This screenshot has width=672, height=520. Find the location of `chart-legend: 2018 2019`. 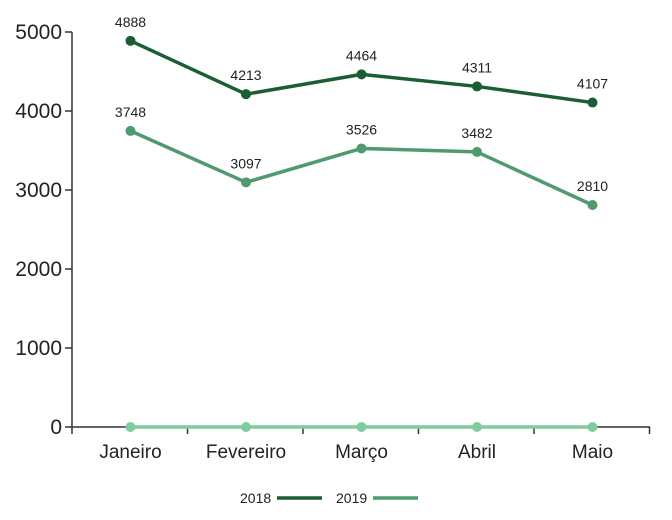

chart-legend: 2018 2019 is located at coordinates (329, 498).